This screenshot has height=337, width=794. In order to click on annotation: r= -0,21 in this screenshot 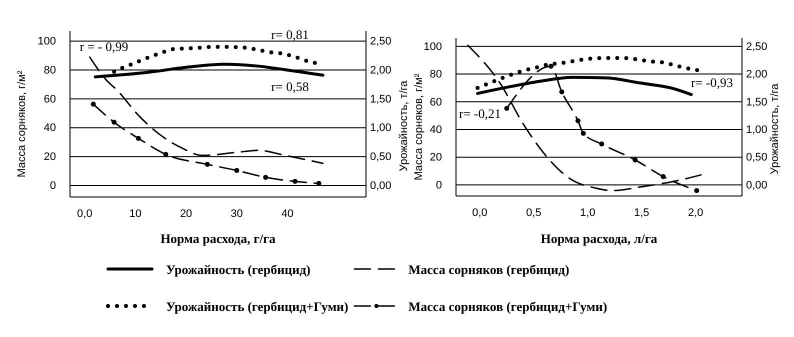, I will do `click(480, 113)`.